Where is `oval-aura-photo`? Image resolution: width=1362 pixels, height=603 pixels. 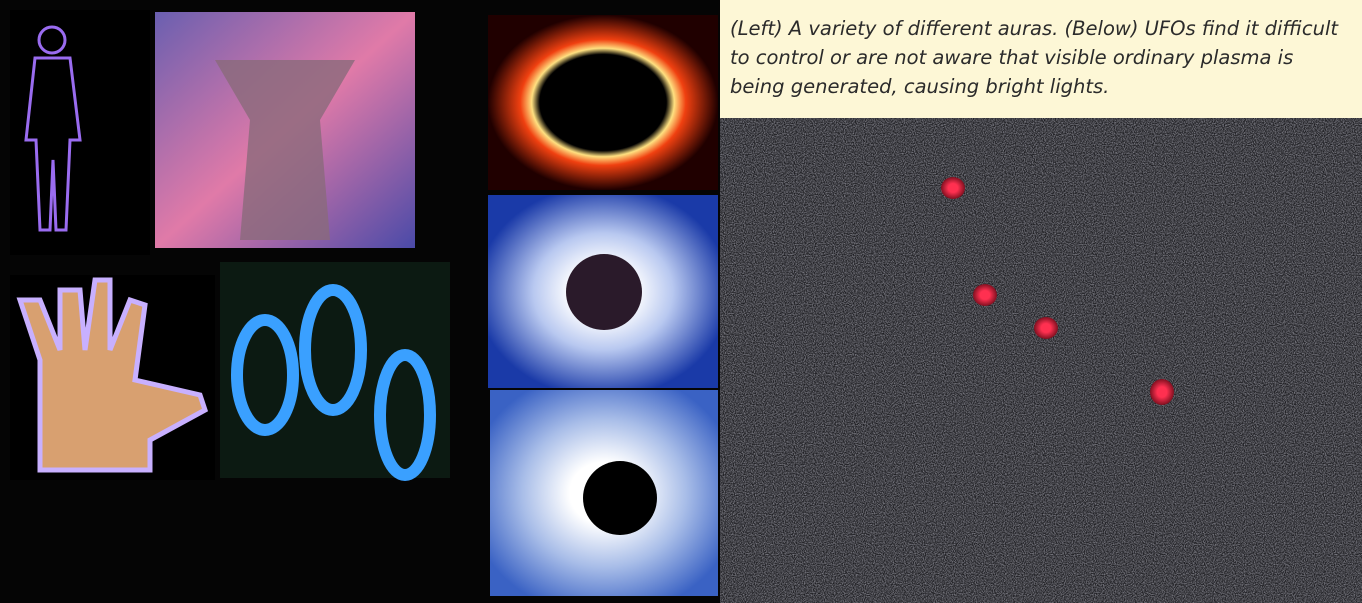 oval-aura-photo is located at coordinates (335, 370).